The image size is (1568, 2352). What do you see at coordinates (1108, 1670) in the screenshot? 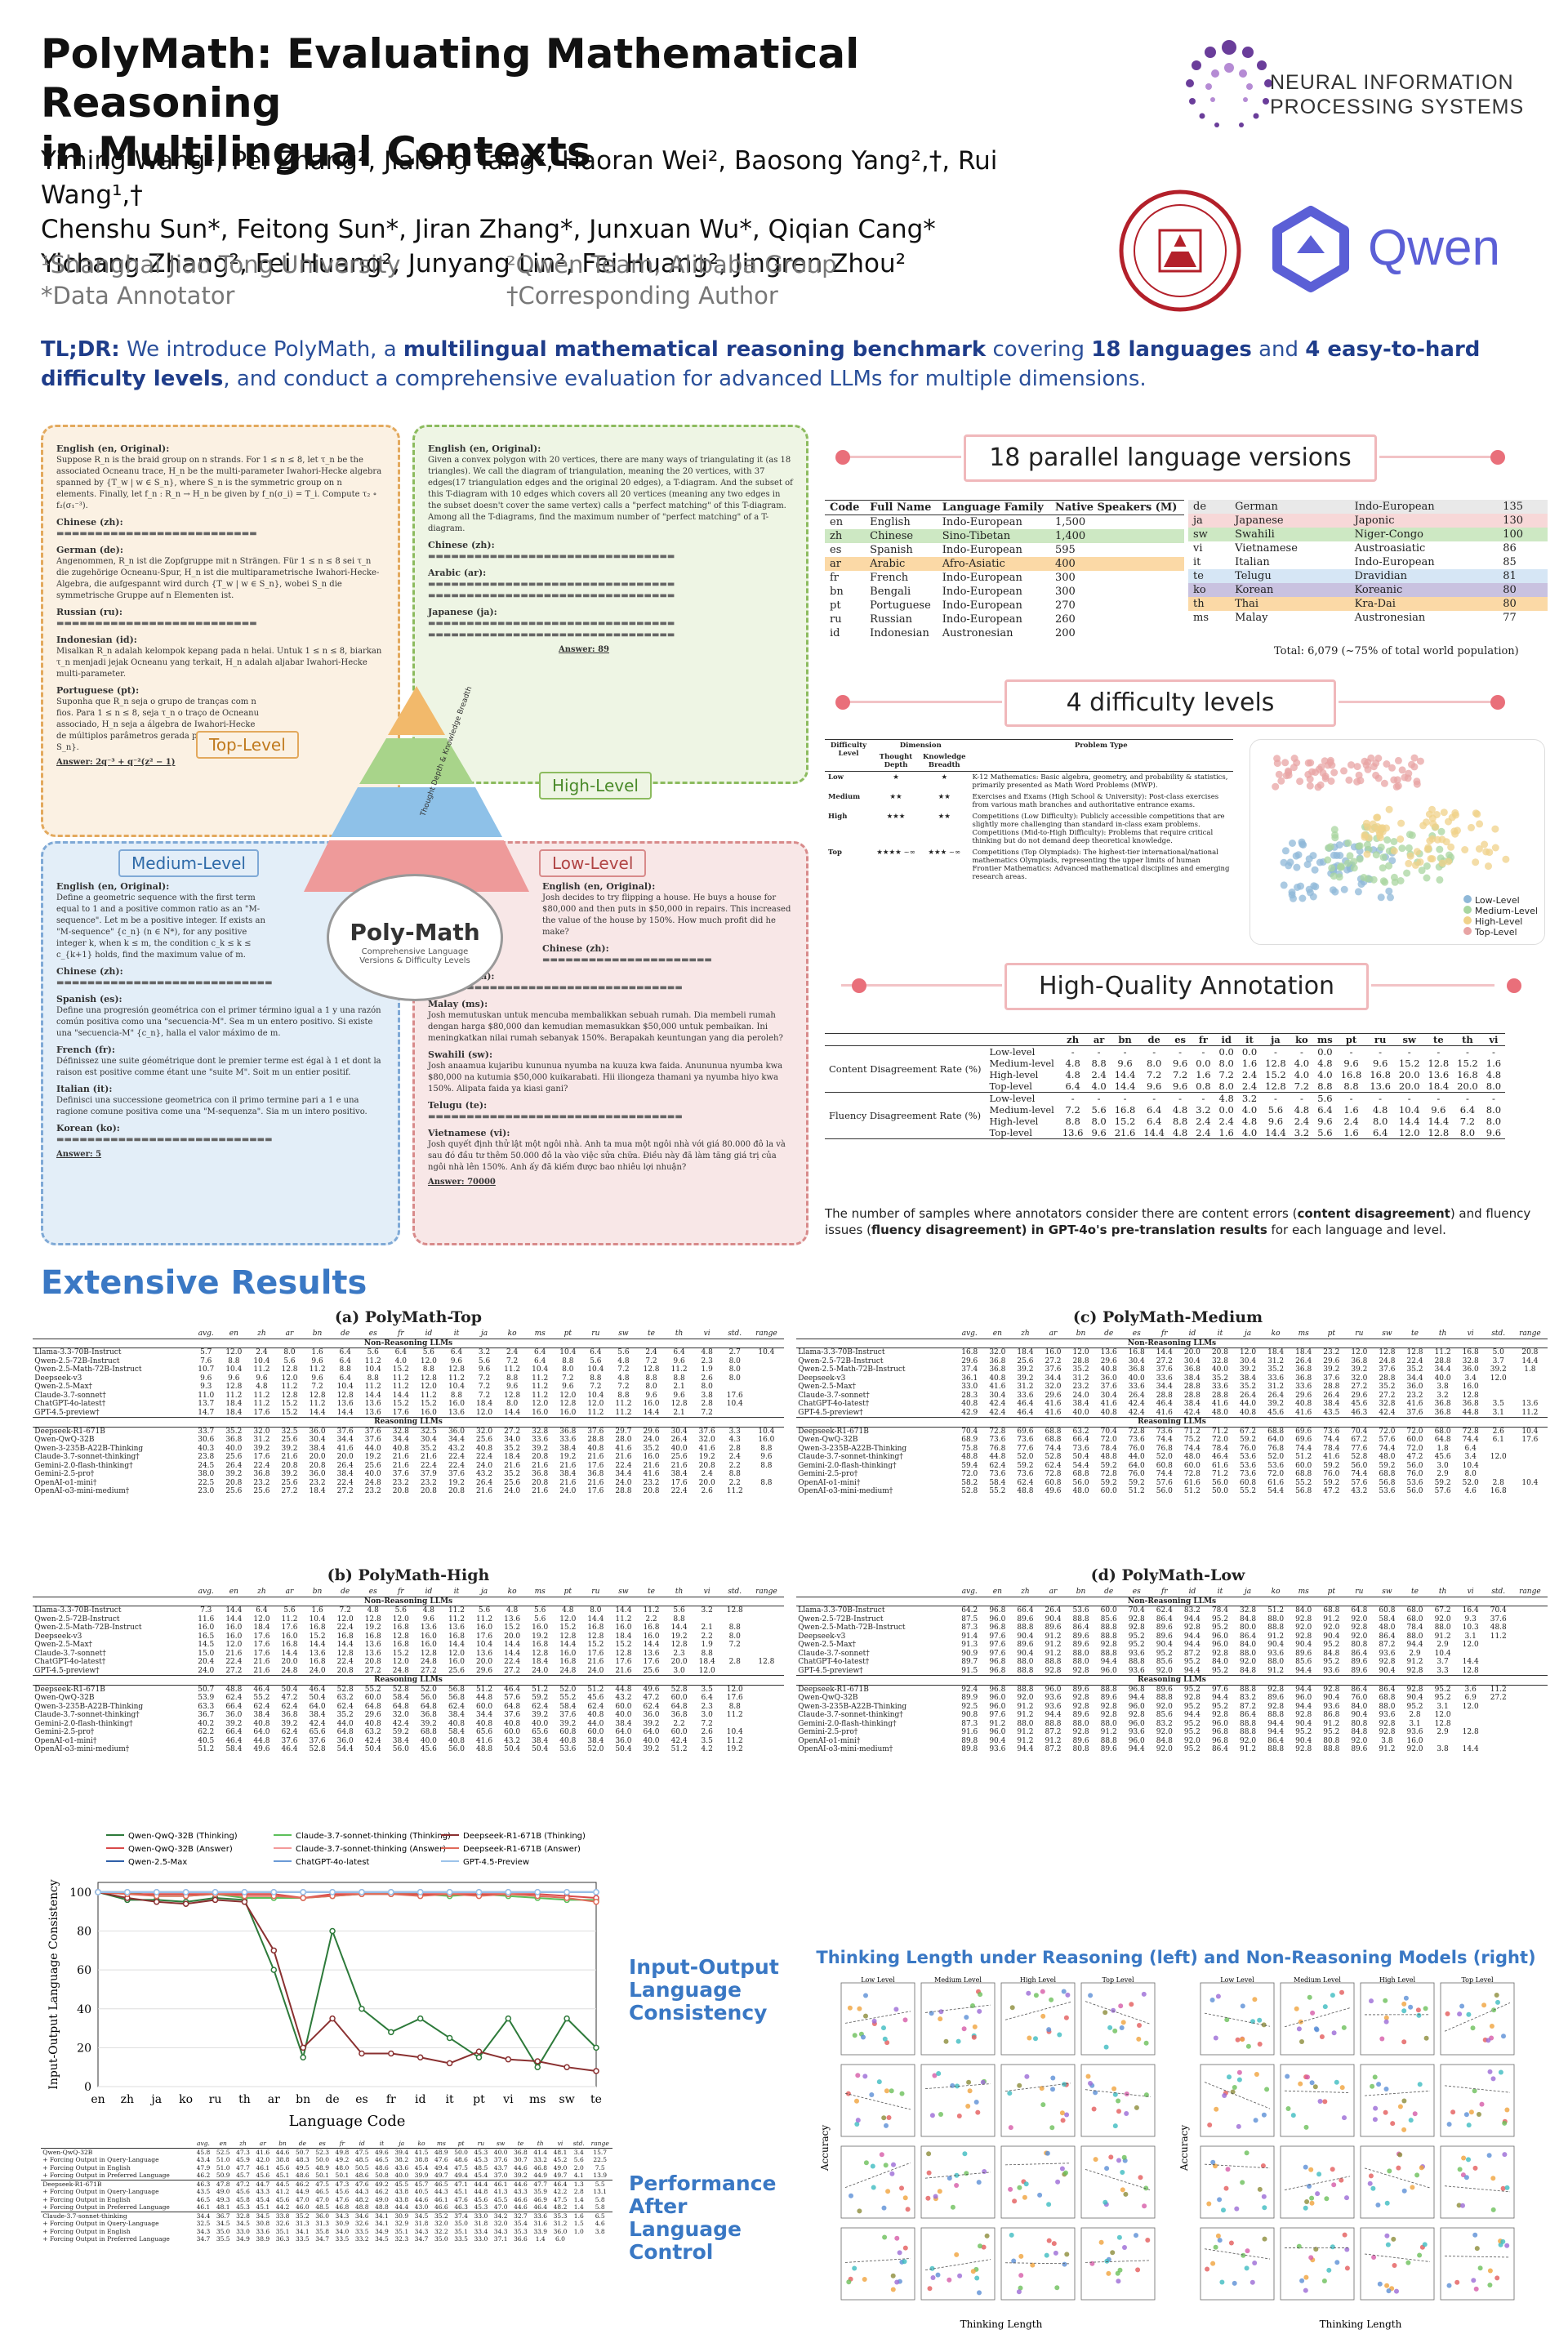
I see `table-cell: 96.0` at bounding box center [1108, 1670].